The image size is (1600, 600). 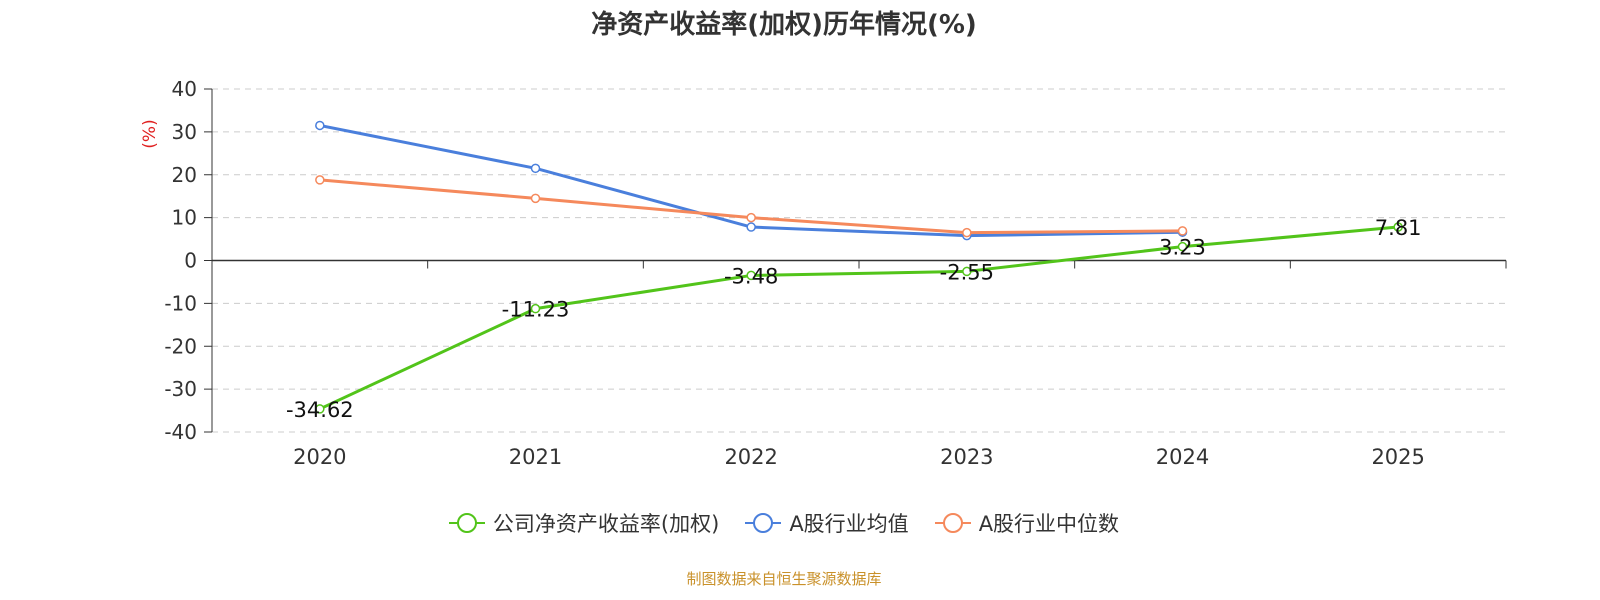 I want to click on x-tick-label: 2023, so click(x=966, y=457).